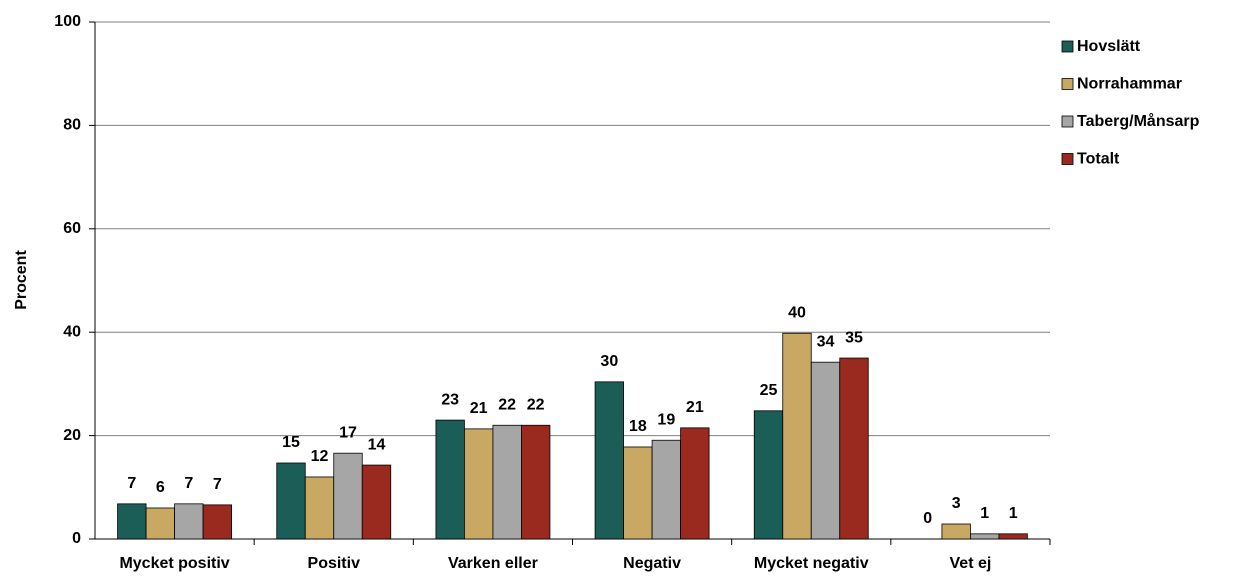 Image resolution: width=1243 pixels, height=576 pixels. I want to click on value-label: 0, so click(927, 518).